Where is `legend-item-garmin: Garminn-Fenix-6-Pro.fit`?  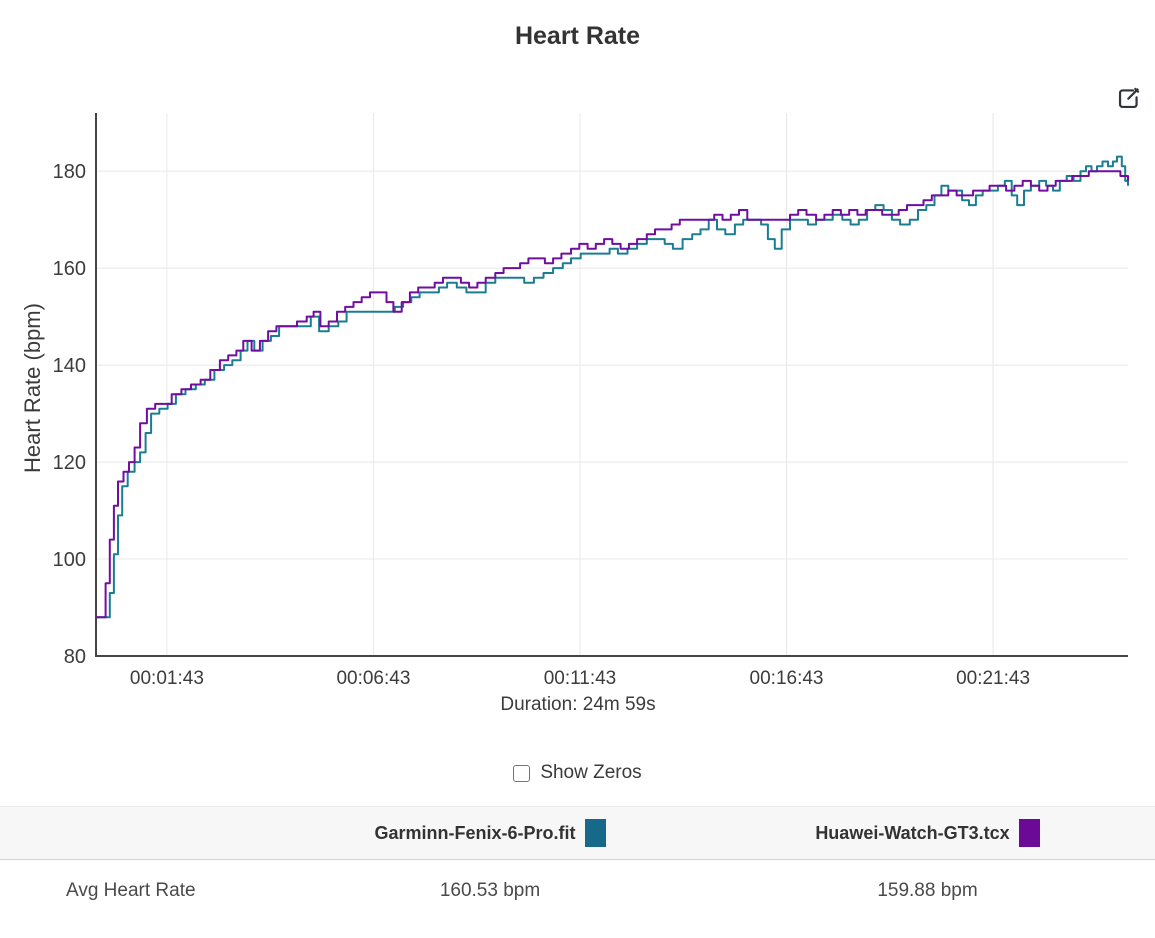
legend-item-garmin: Garminn-Fenix-6-Pro.fit is located at coordinates (490, 833).